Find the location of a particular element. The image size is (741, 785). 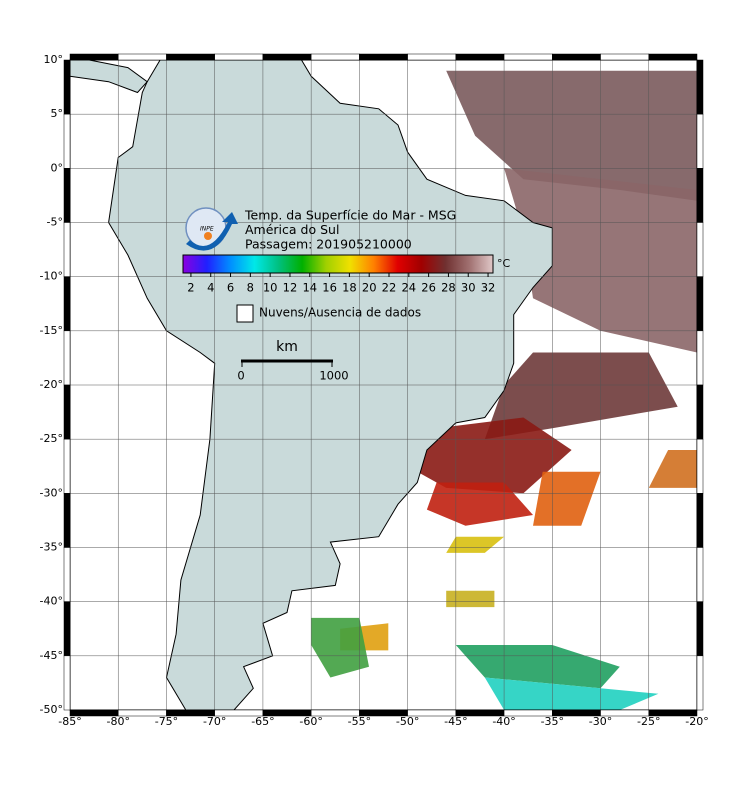

map-title: América do Sul is located at coordinates (292, 229).